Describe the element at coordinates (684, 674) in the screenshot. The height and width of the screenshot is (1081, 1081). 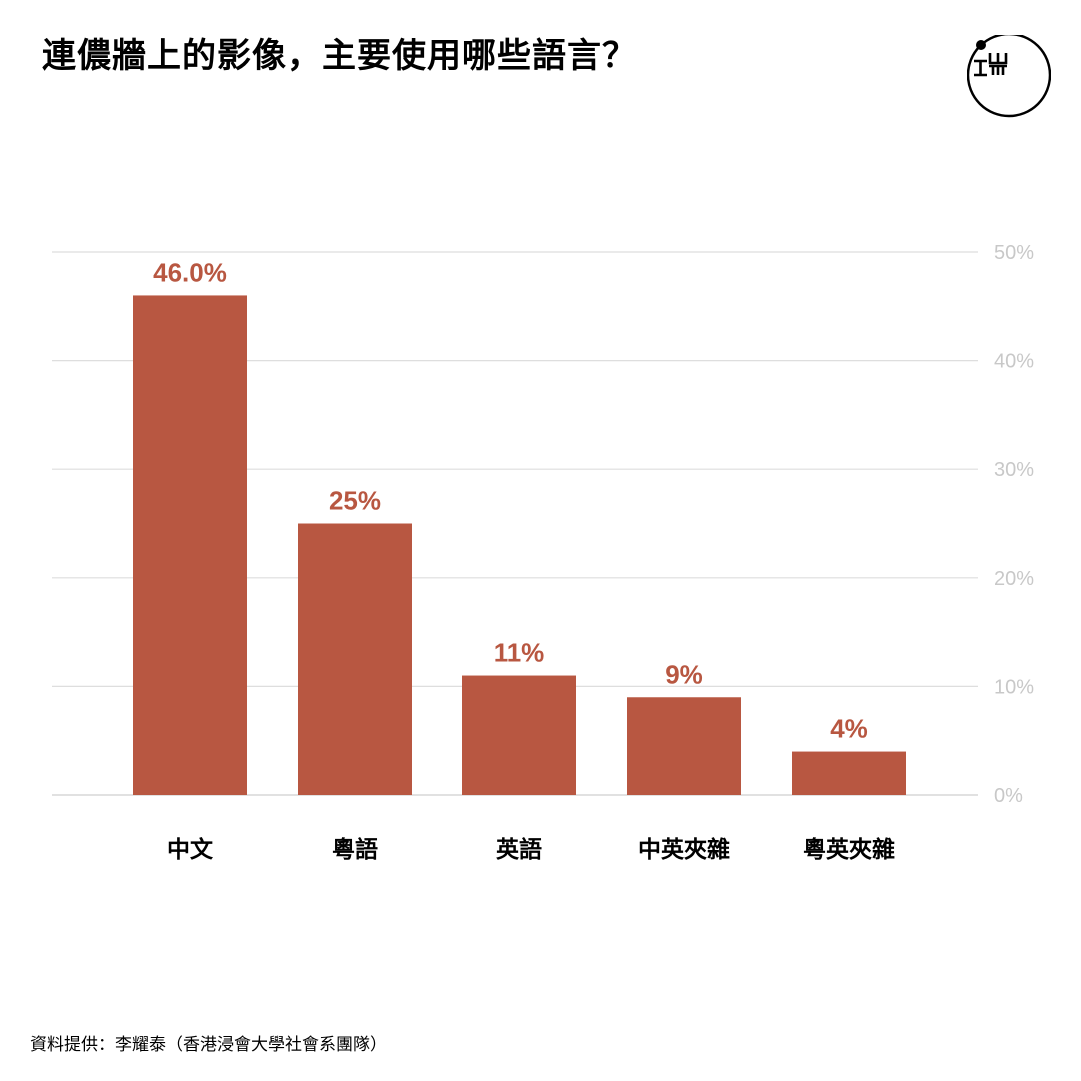
I see `data-label: 9%` at that location.